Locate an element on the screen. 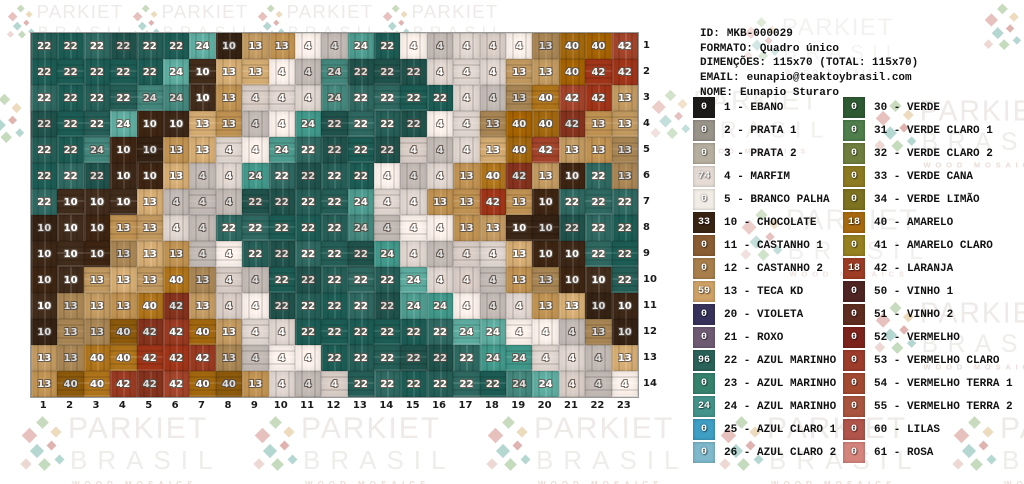 Image resolution: width=1024 pixels, height=484 pixels. legend-label: 11 - CASTANHO 1 is located at coordinates (774, 245).